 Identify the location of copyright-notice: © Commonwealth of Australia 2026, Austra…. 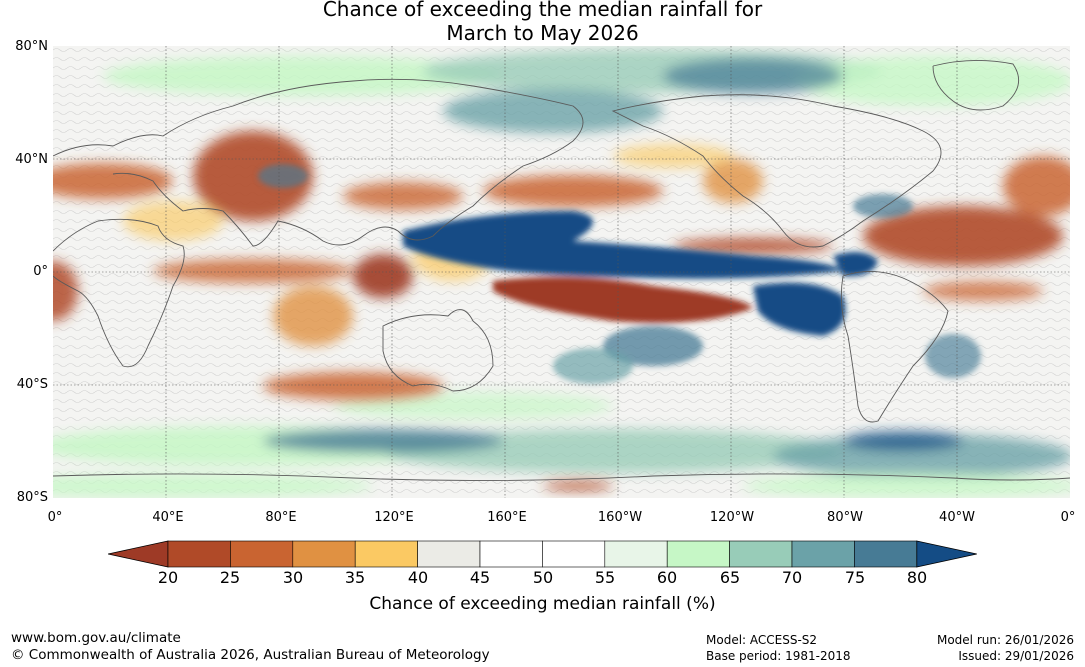
(250, 655).